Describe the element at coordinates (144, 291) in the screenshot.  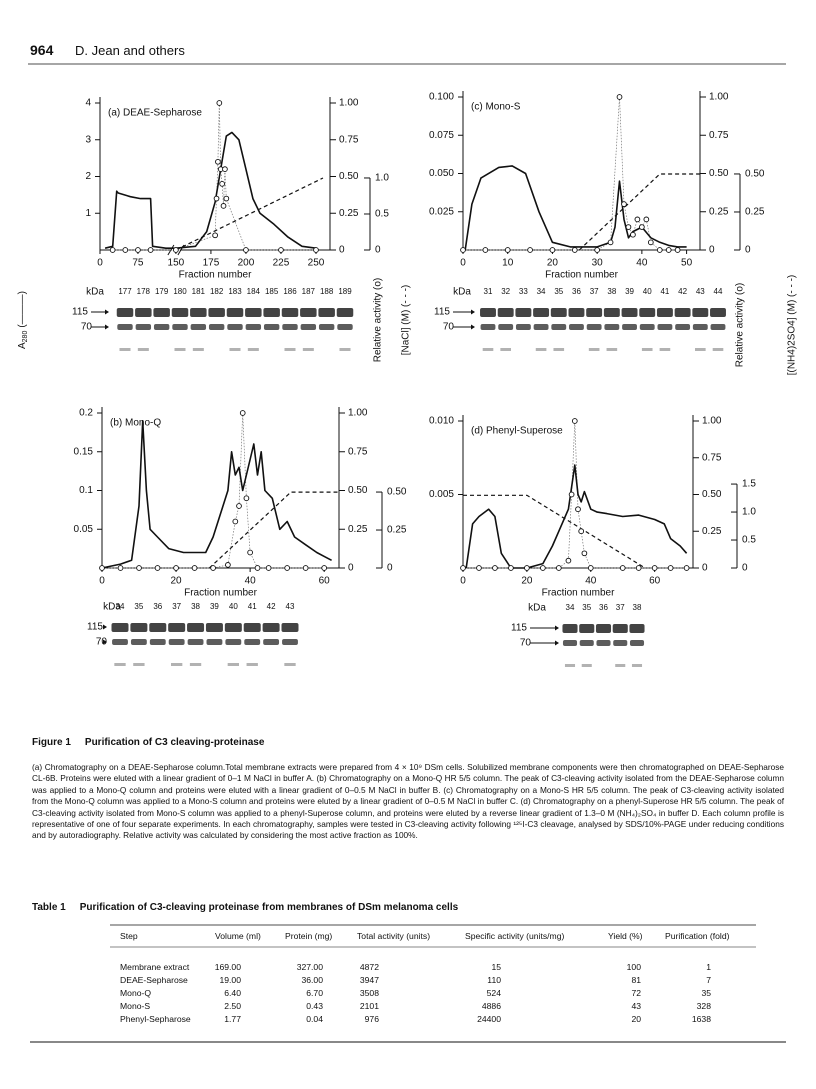
I see `lane-label: 178` at that location.